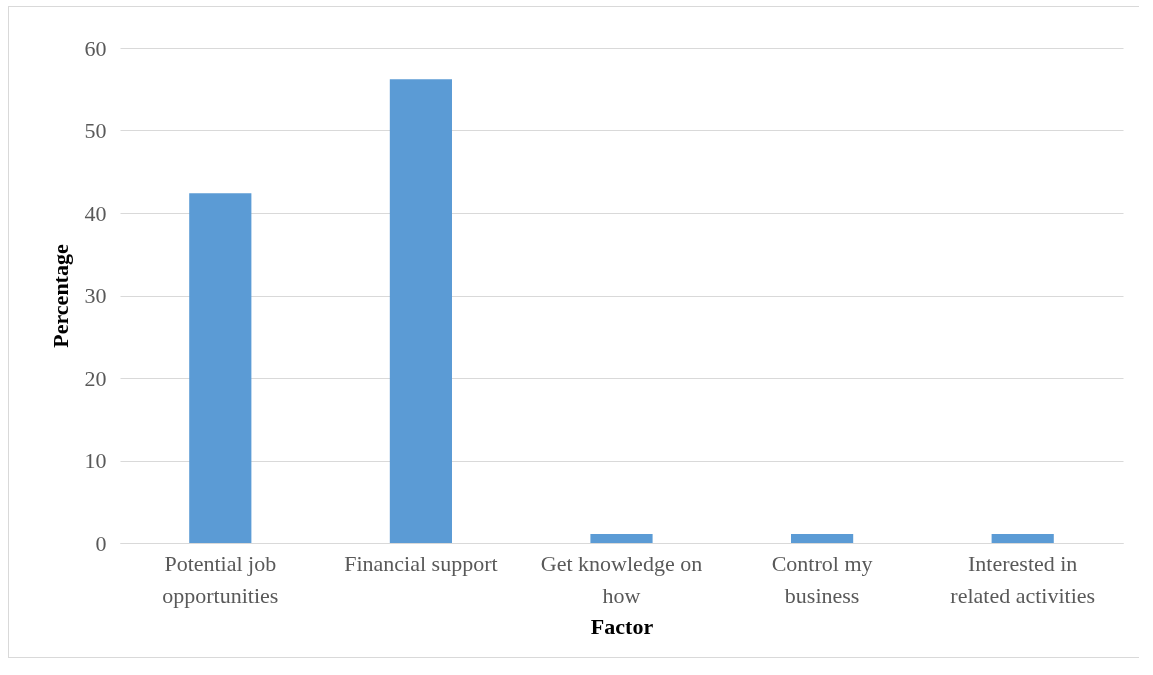 The height and width of the screenshot is (675, 1153). Describe the element at coordinates (421, 563) in the screenshot. I see `x-tick-label: Financial support` at that location.